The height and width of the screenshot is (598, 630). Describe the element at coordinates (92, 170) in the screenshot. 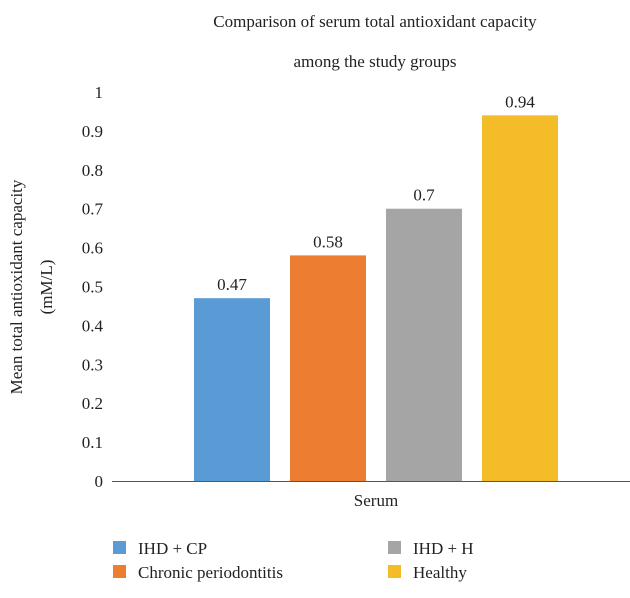

I see `y-tick-label: 0.8` at that location.